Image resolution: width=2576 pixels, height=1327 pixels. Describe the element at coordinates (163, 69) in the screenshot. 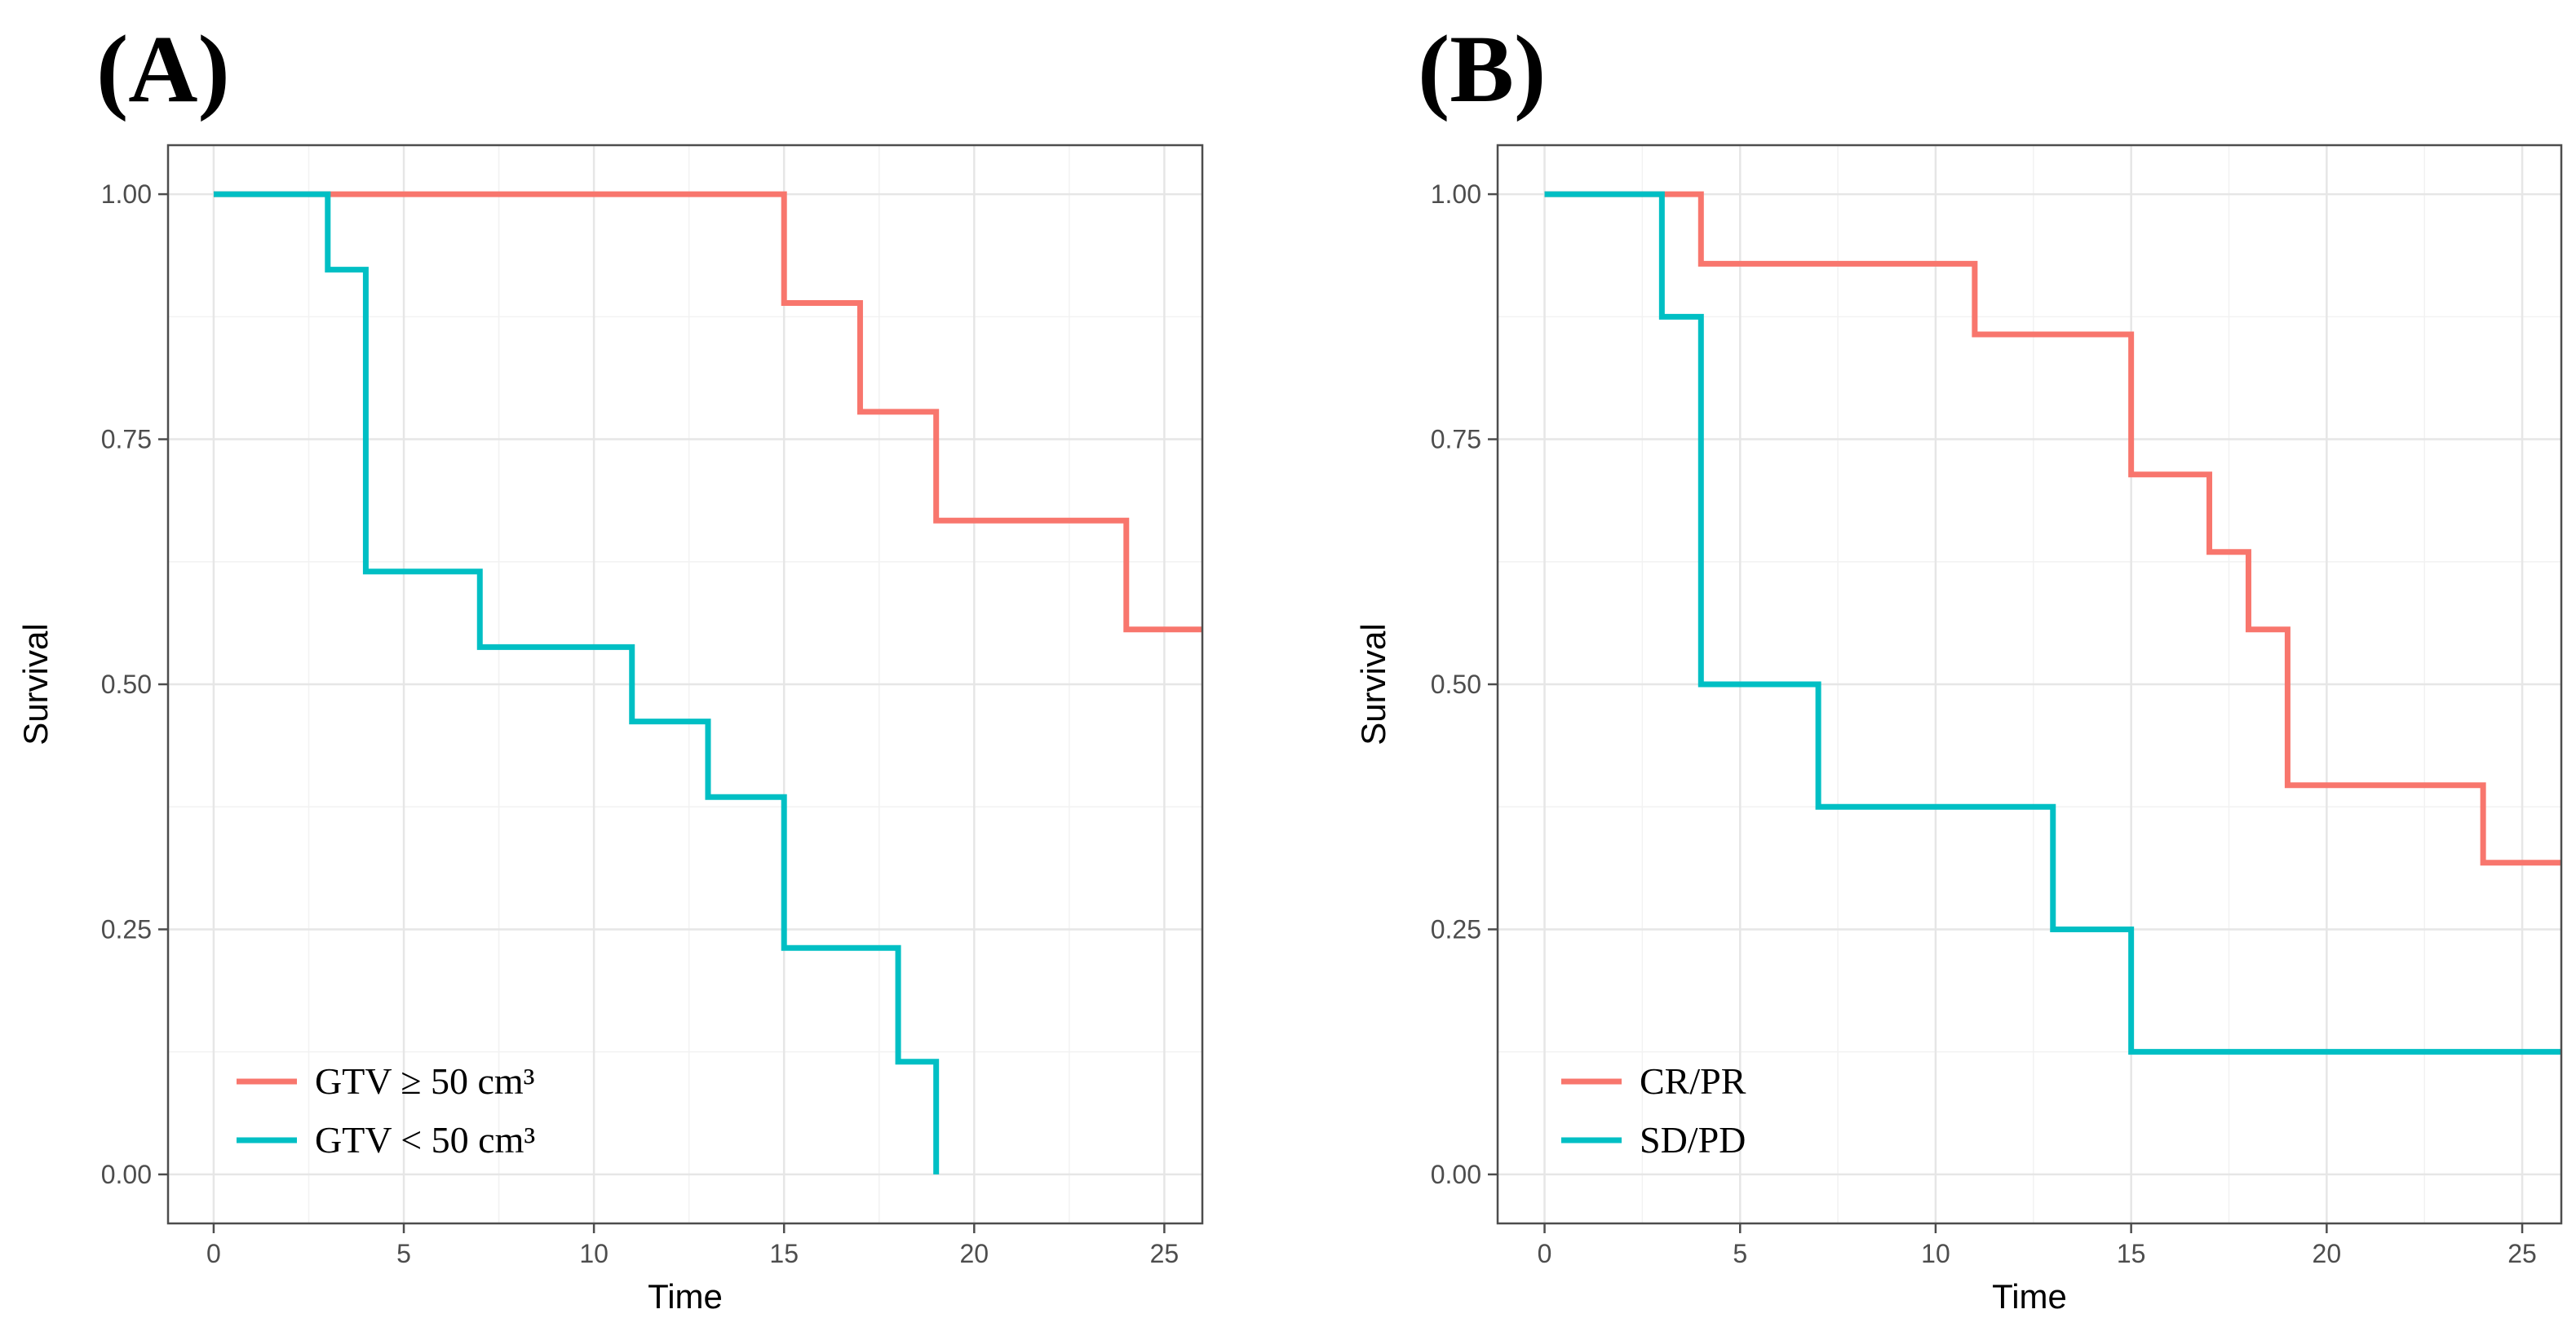

I see `panel-label: (A)` at that location.